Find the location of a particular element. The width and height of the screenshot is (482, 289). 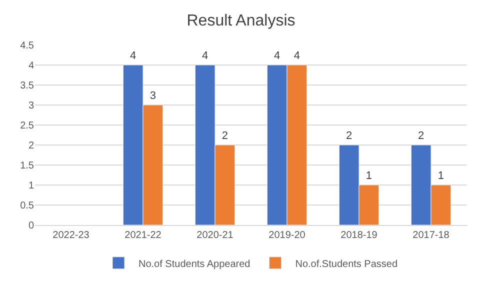

x-tick-label: 2017-18 is located at coordinates (431, 235).